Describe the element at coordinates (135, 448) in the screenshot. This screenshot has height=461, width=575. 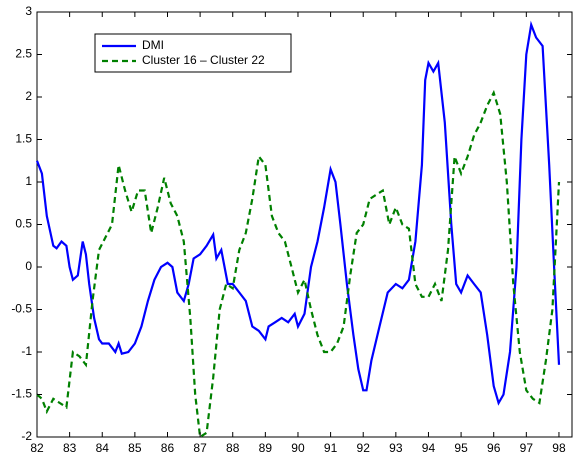
I see `x-tick-label: 85` at that location.